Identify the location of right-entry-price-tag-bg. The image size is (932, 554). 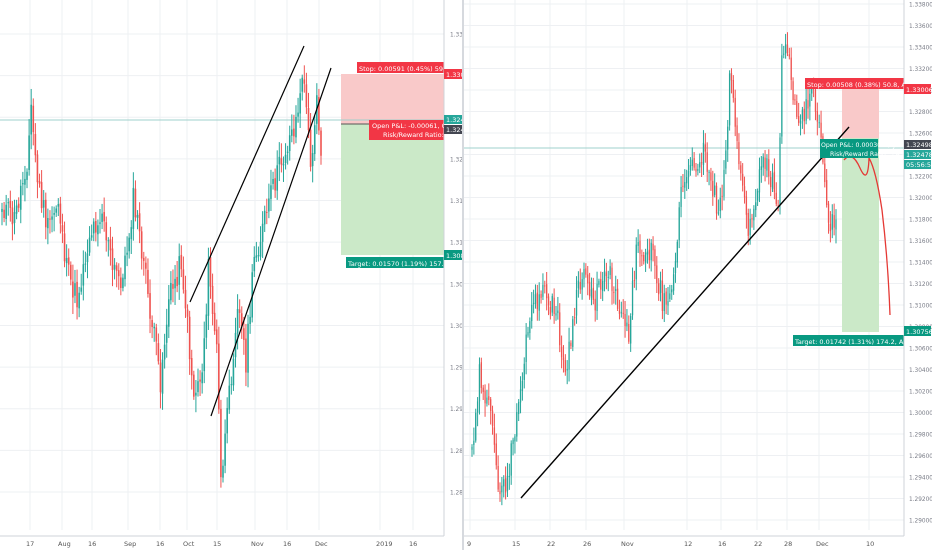
(917, 144).